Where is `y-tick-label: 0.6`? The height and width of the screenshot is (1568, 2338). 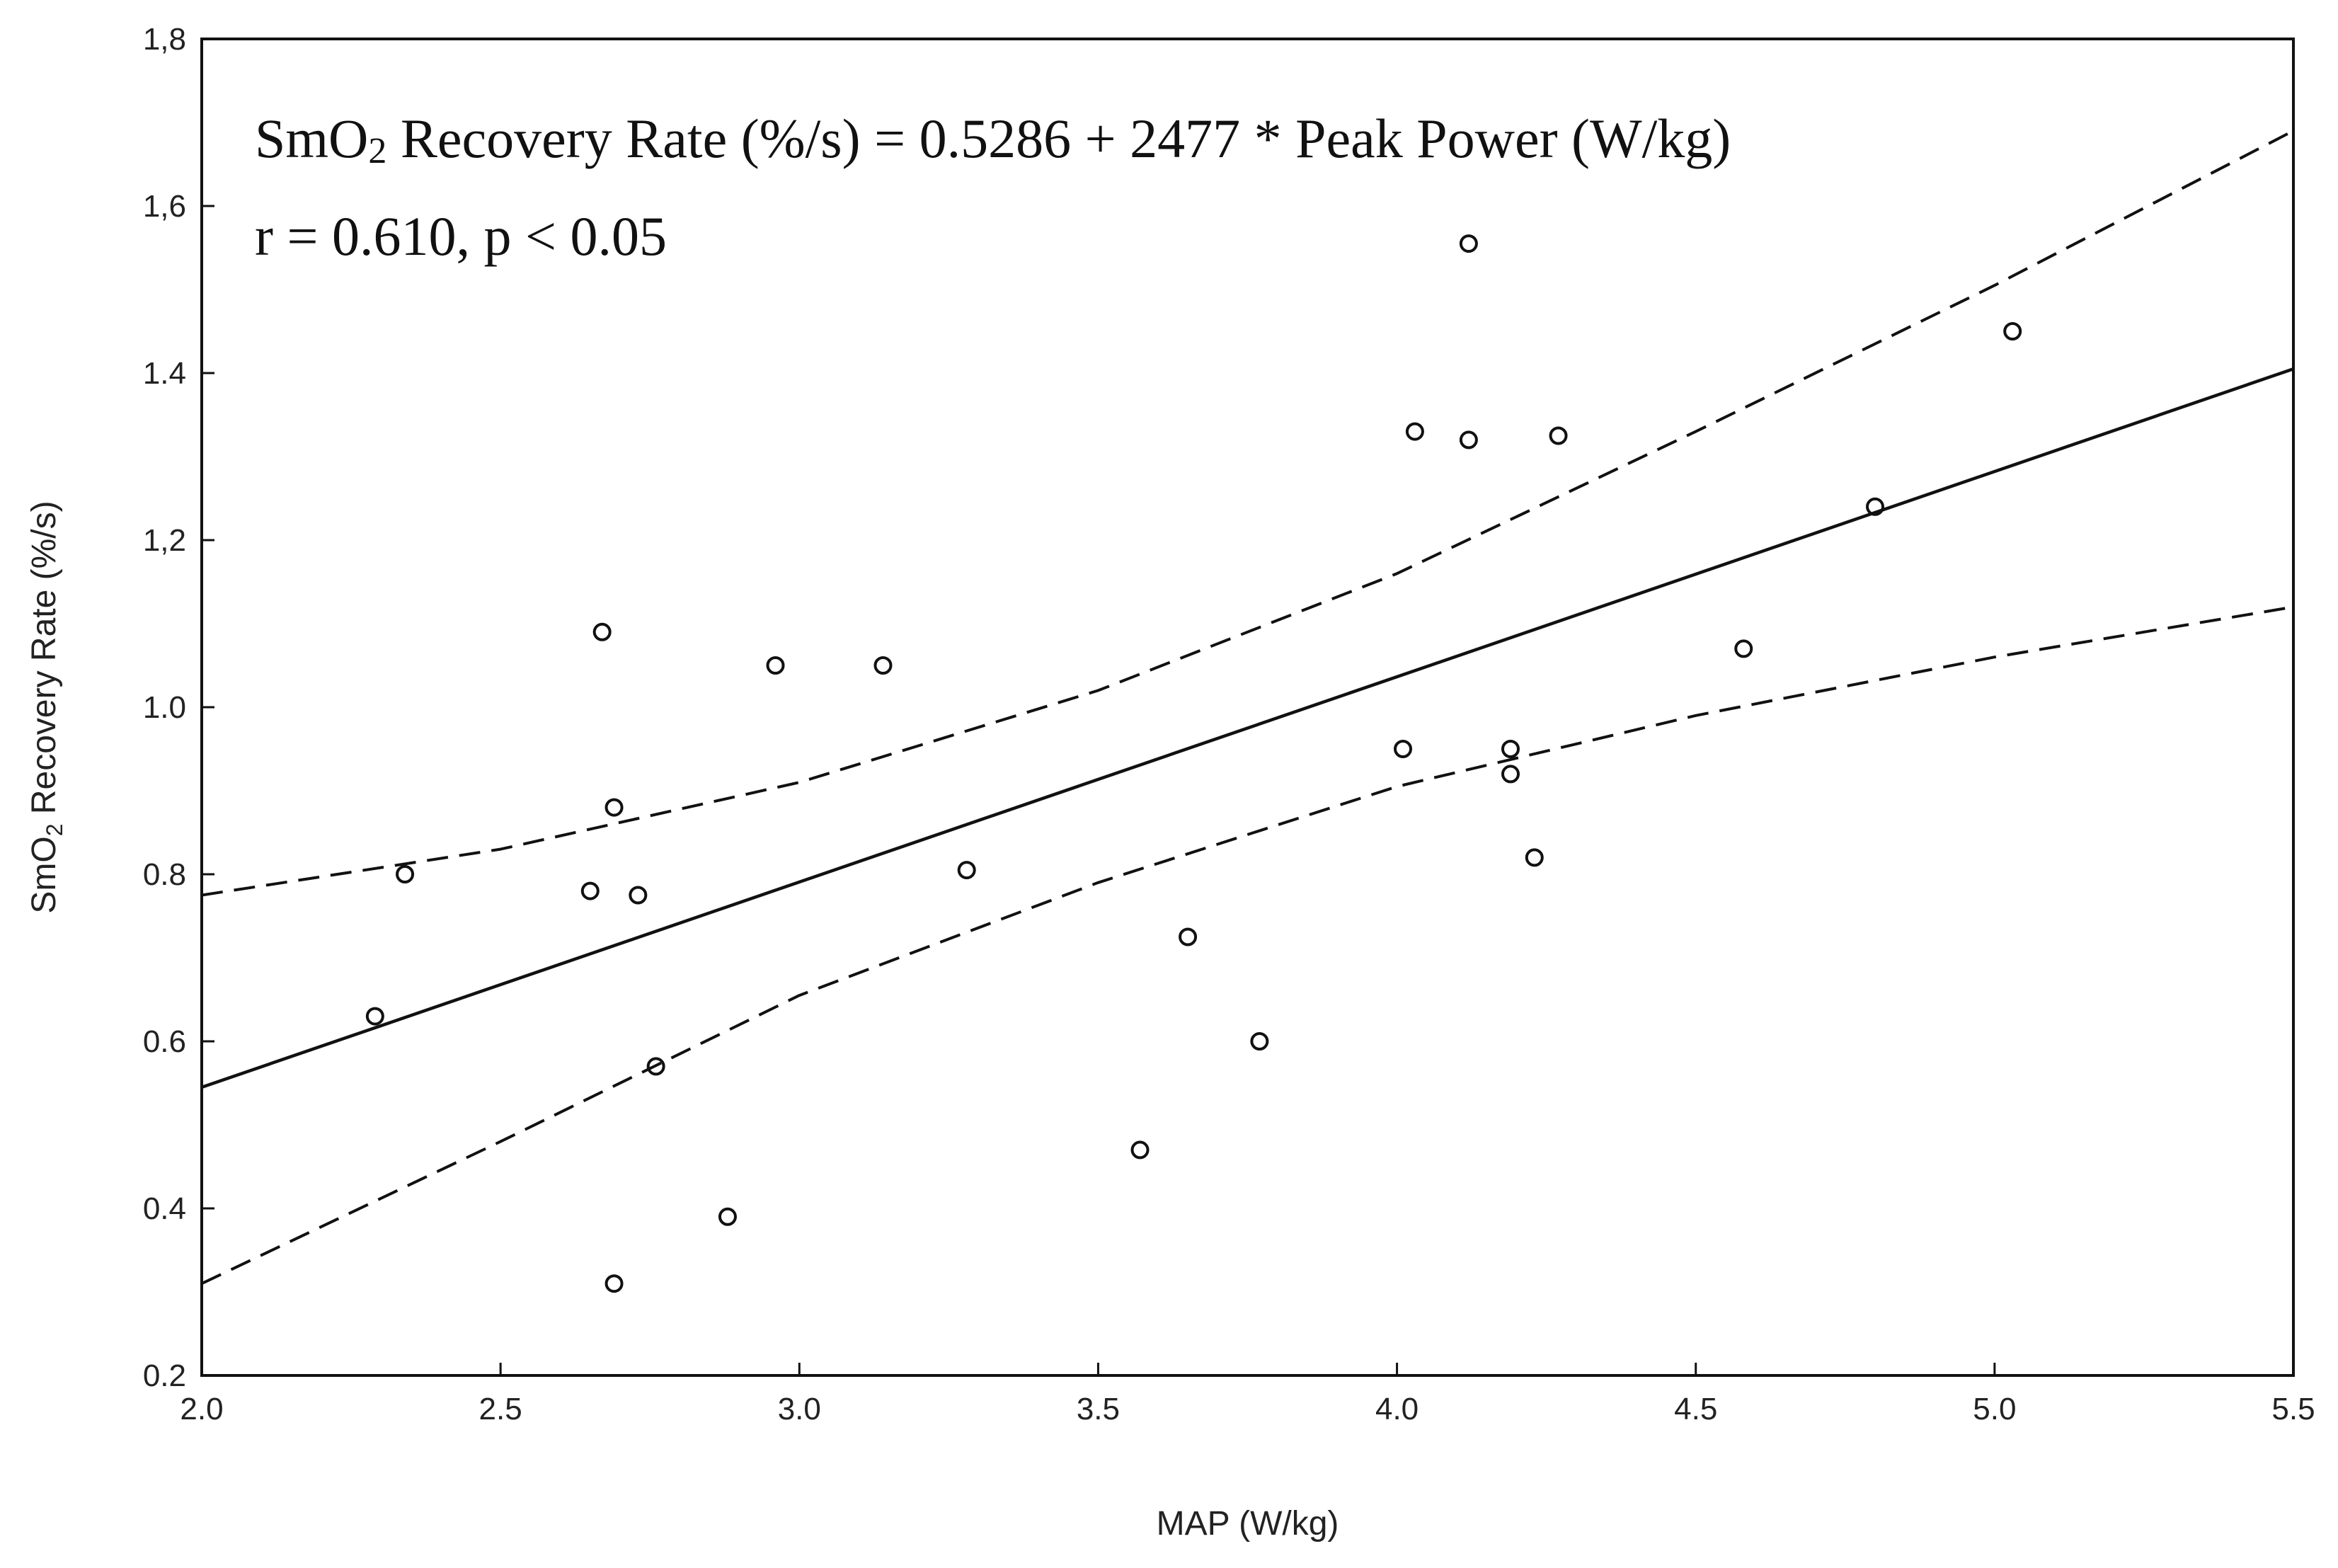 y-tick-label: 0.6 is located at coordinates (164, 1041).